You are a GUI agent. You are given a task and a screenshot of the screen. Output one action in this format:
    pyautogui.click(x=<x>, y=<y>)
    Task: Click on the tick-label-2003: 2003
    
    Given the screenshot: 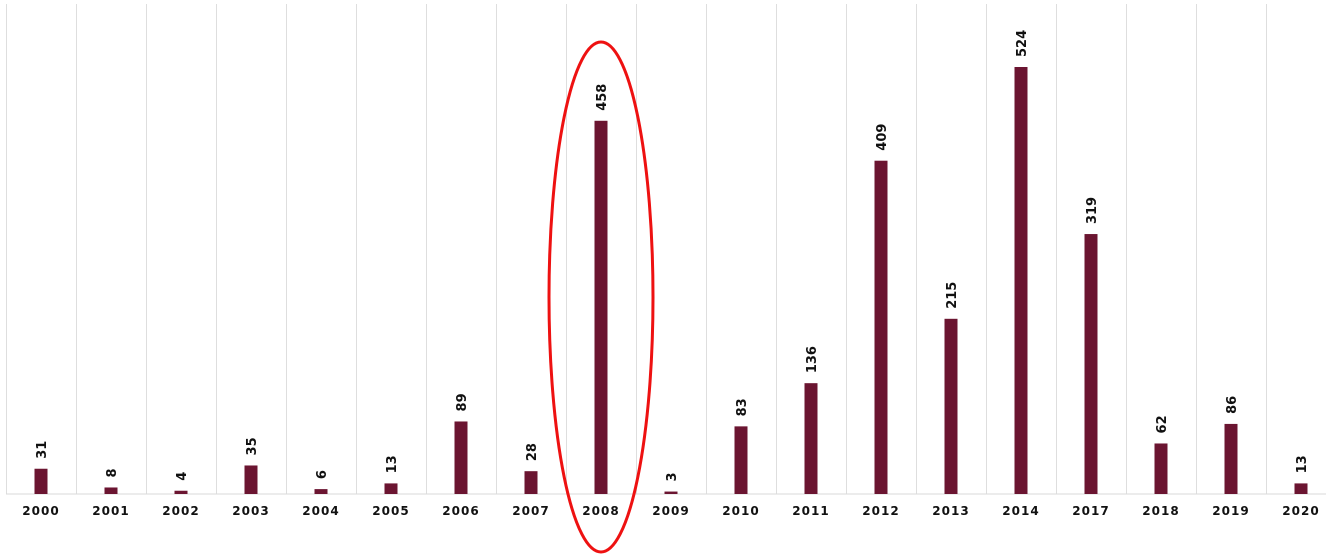 What is the action you would take?
    pyautogui.click(x=250, y=511)
    